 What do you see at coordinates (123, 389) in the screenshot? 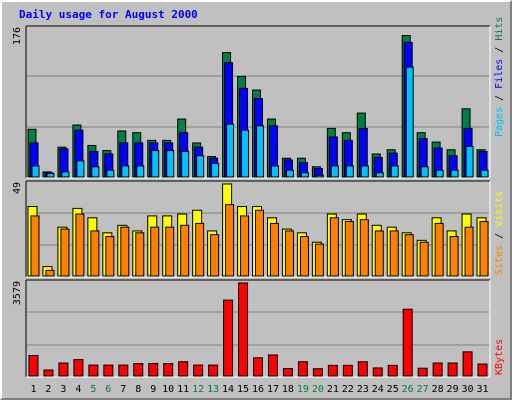
I see `day-label: 7` at bounding box center [123, 389].